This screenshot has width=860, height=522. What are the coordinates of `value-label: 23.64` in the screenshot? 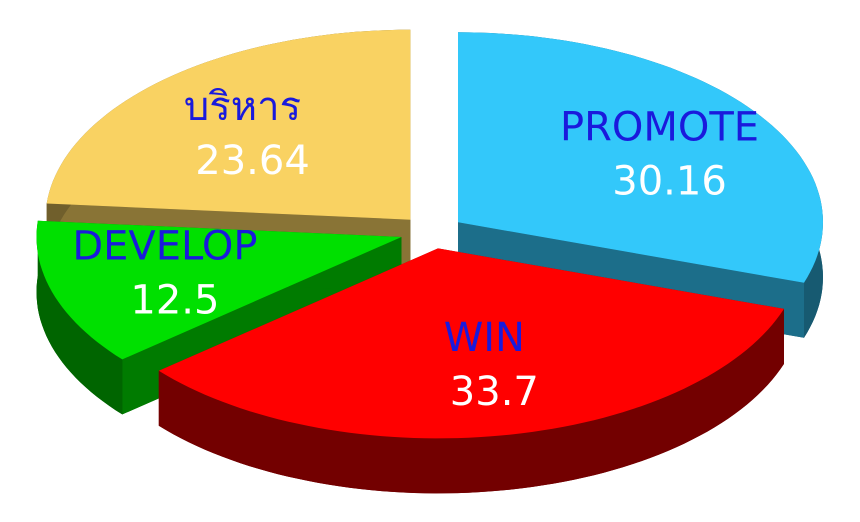 It's located at (252, 161).